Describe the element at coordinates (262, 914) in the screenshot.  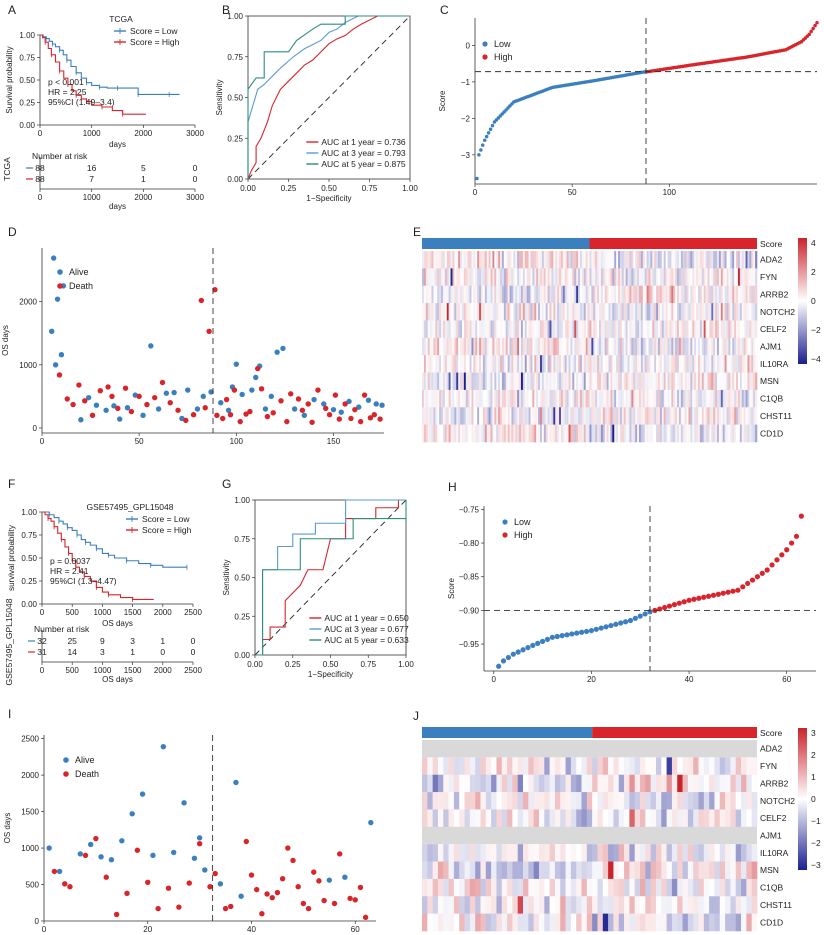
I see `I-death-point` at that location.